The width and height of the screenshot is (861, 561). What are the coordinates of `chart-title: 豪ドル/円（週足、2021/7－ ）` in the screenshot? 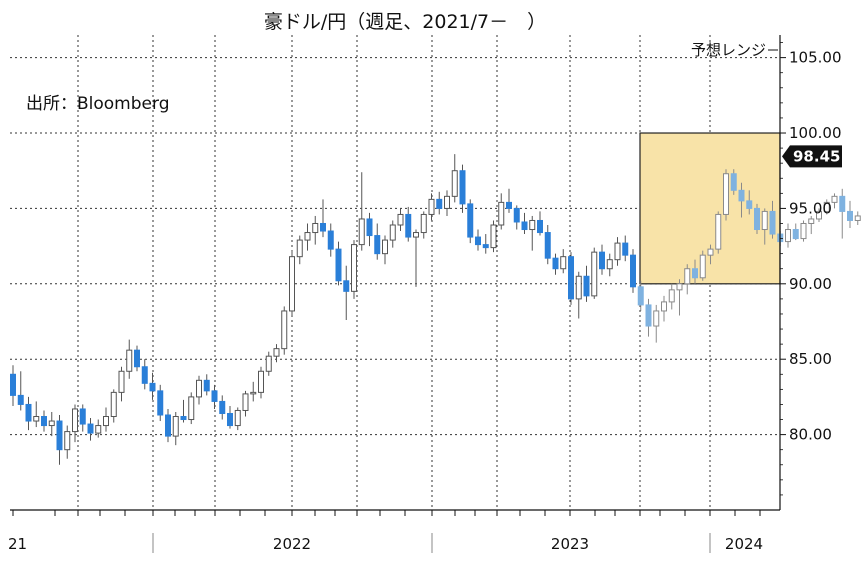 It's located at (405, 22).